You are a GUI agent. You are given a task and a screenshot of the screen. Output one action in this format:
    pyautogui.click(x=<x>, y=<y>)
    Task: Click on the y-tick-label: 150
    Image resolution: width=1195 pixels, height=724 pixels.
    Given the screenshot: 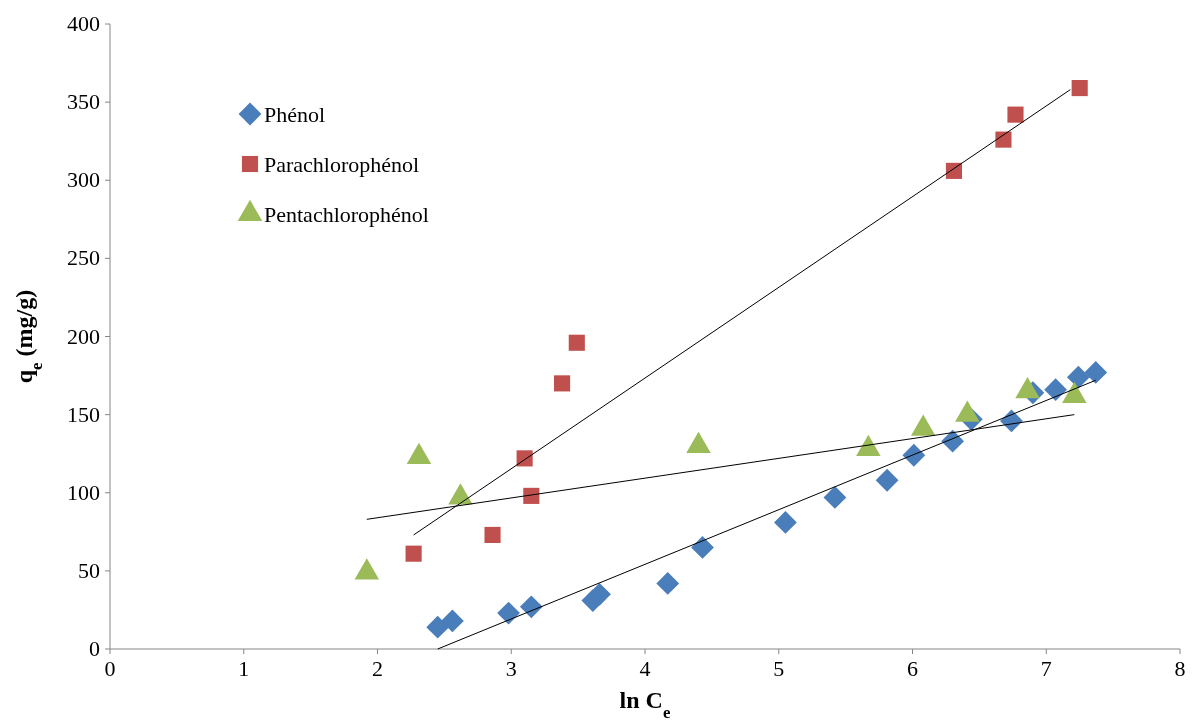 What is the action you would take?
    pyautogui.click(x=83, y=414)
    